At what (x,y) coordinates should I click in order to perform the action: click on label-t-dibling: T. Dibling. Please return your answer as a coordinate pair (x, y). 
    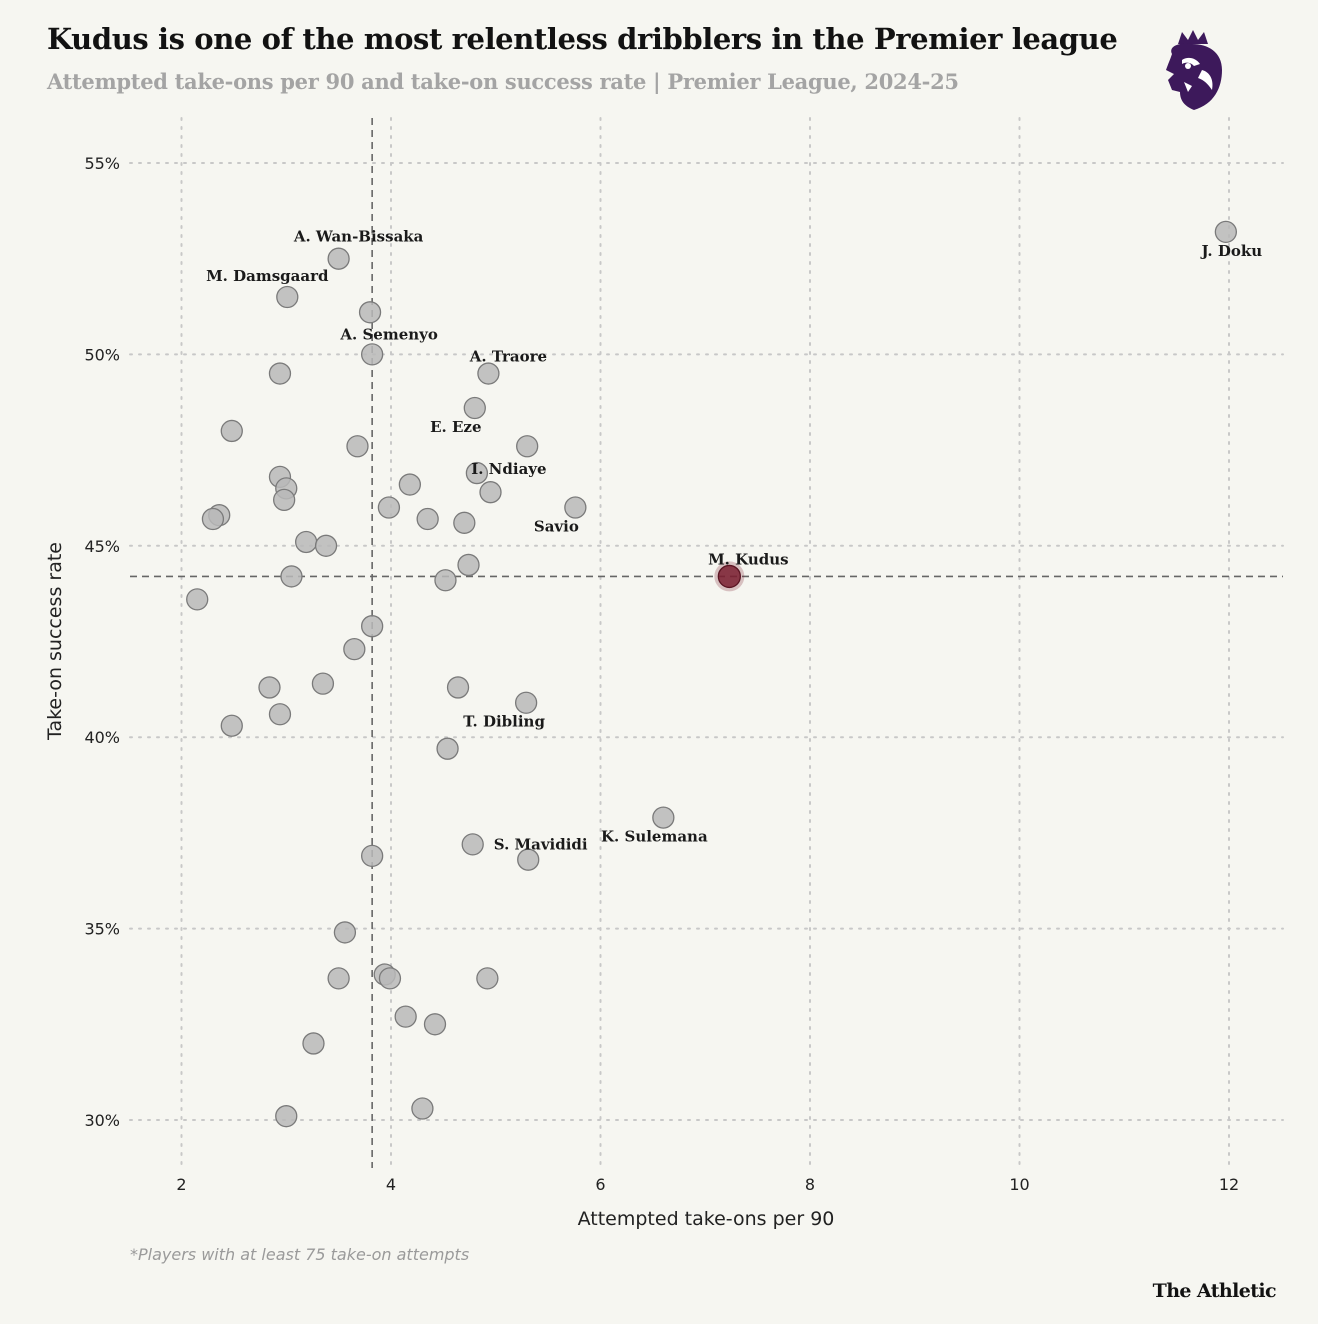
    Looking at the image, I should click on (504, 722).